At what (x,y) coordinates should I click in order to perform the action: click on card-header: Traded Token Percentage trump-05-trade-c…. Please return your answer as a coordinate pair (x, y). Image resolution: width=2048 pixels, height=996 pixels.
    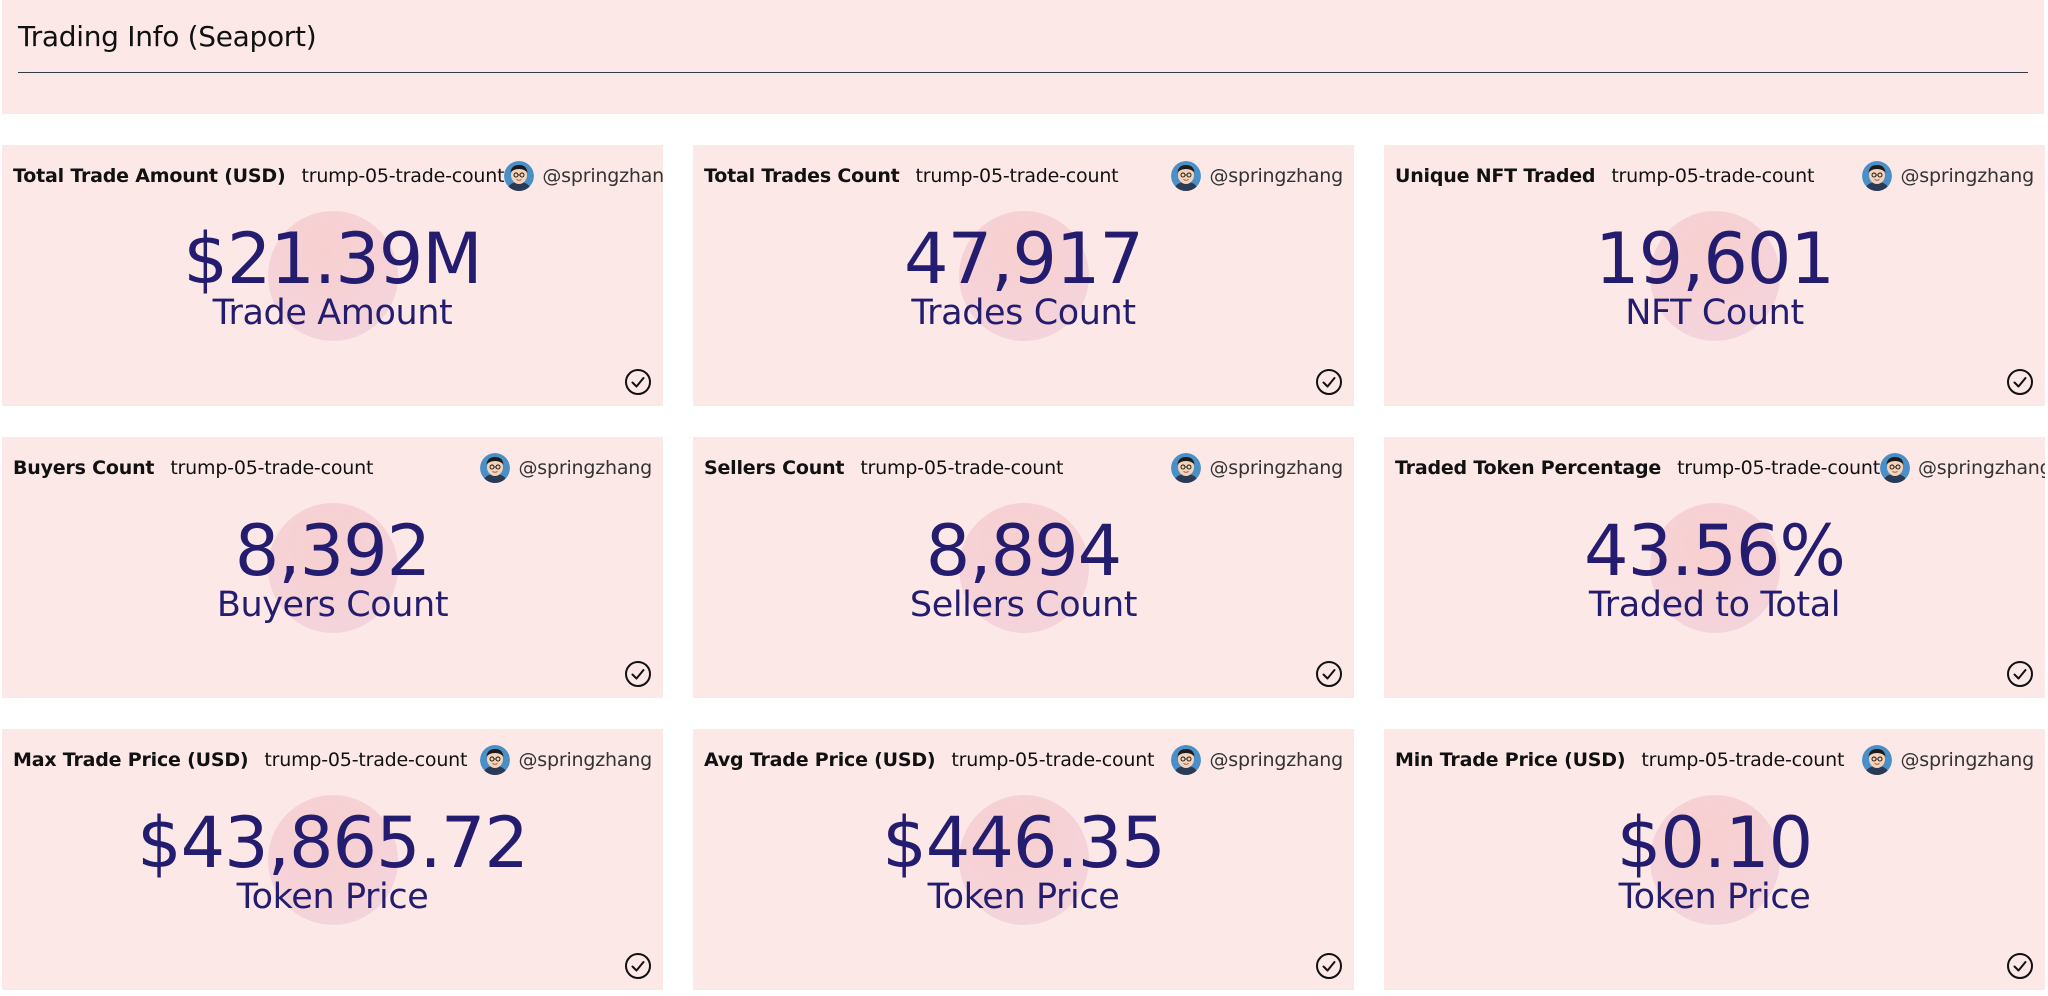
    Looking at the image, I should click on (1720, 468).